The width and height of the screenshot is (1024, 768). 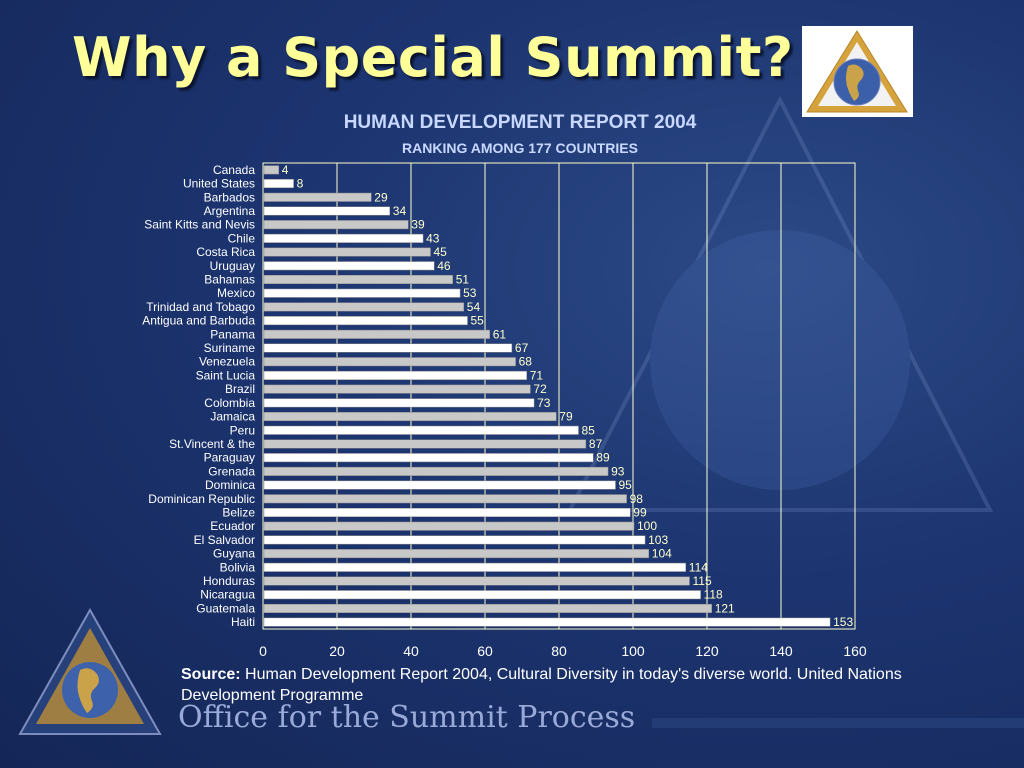 I want to click on value-label: 34, so click(x=400, y=211).